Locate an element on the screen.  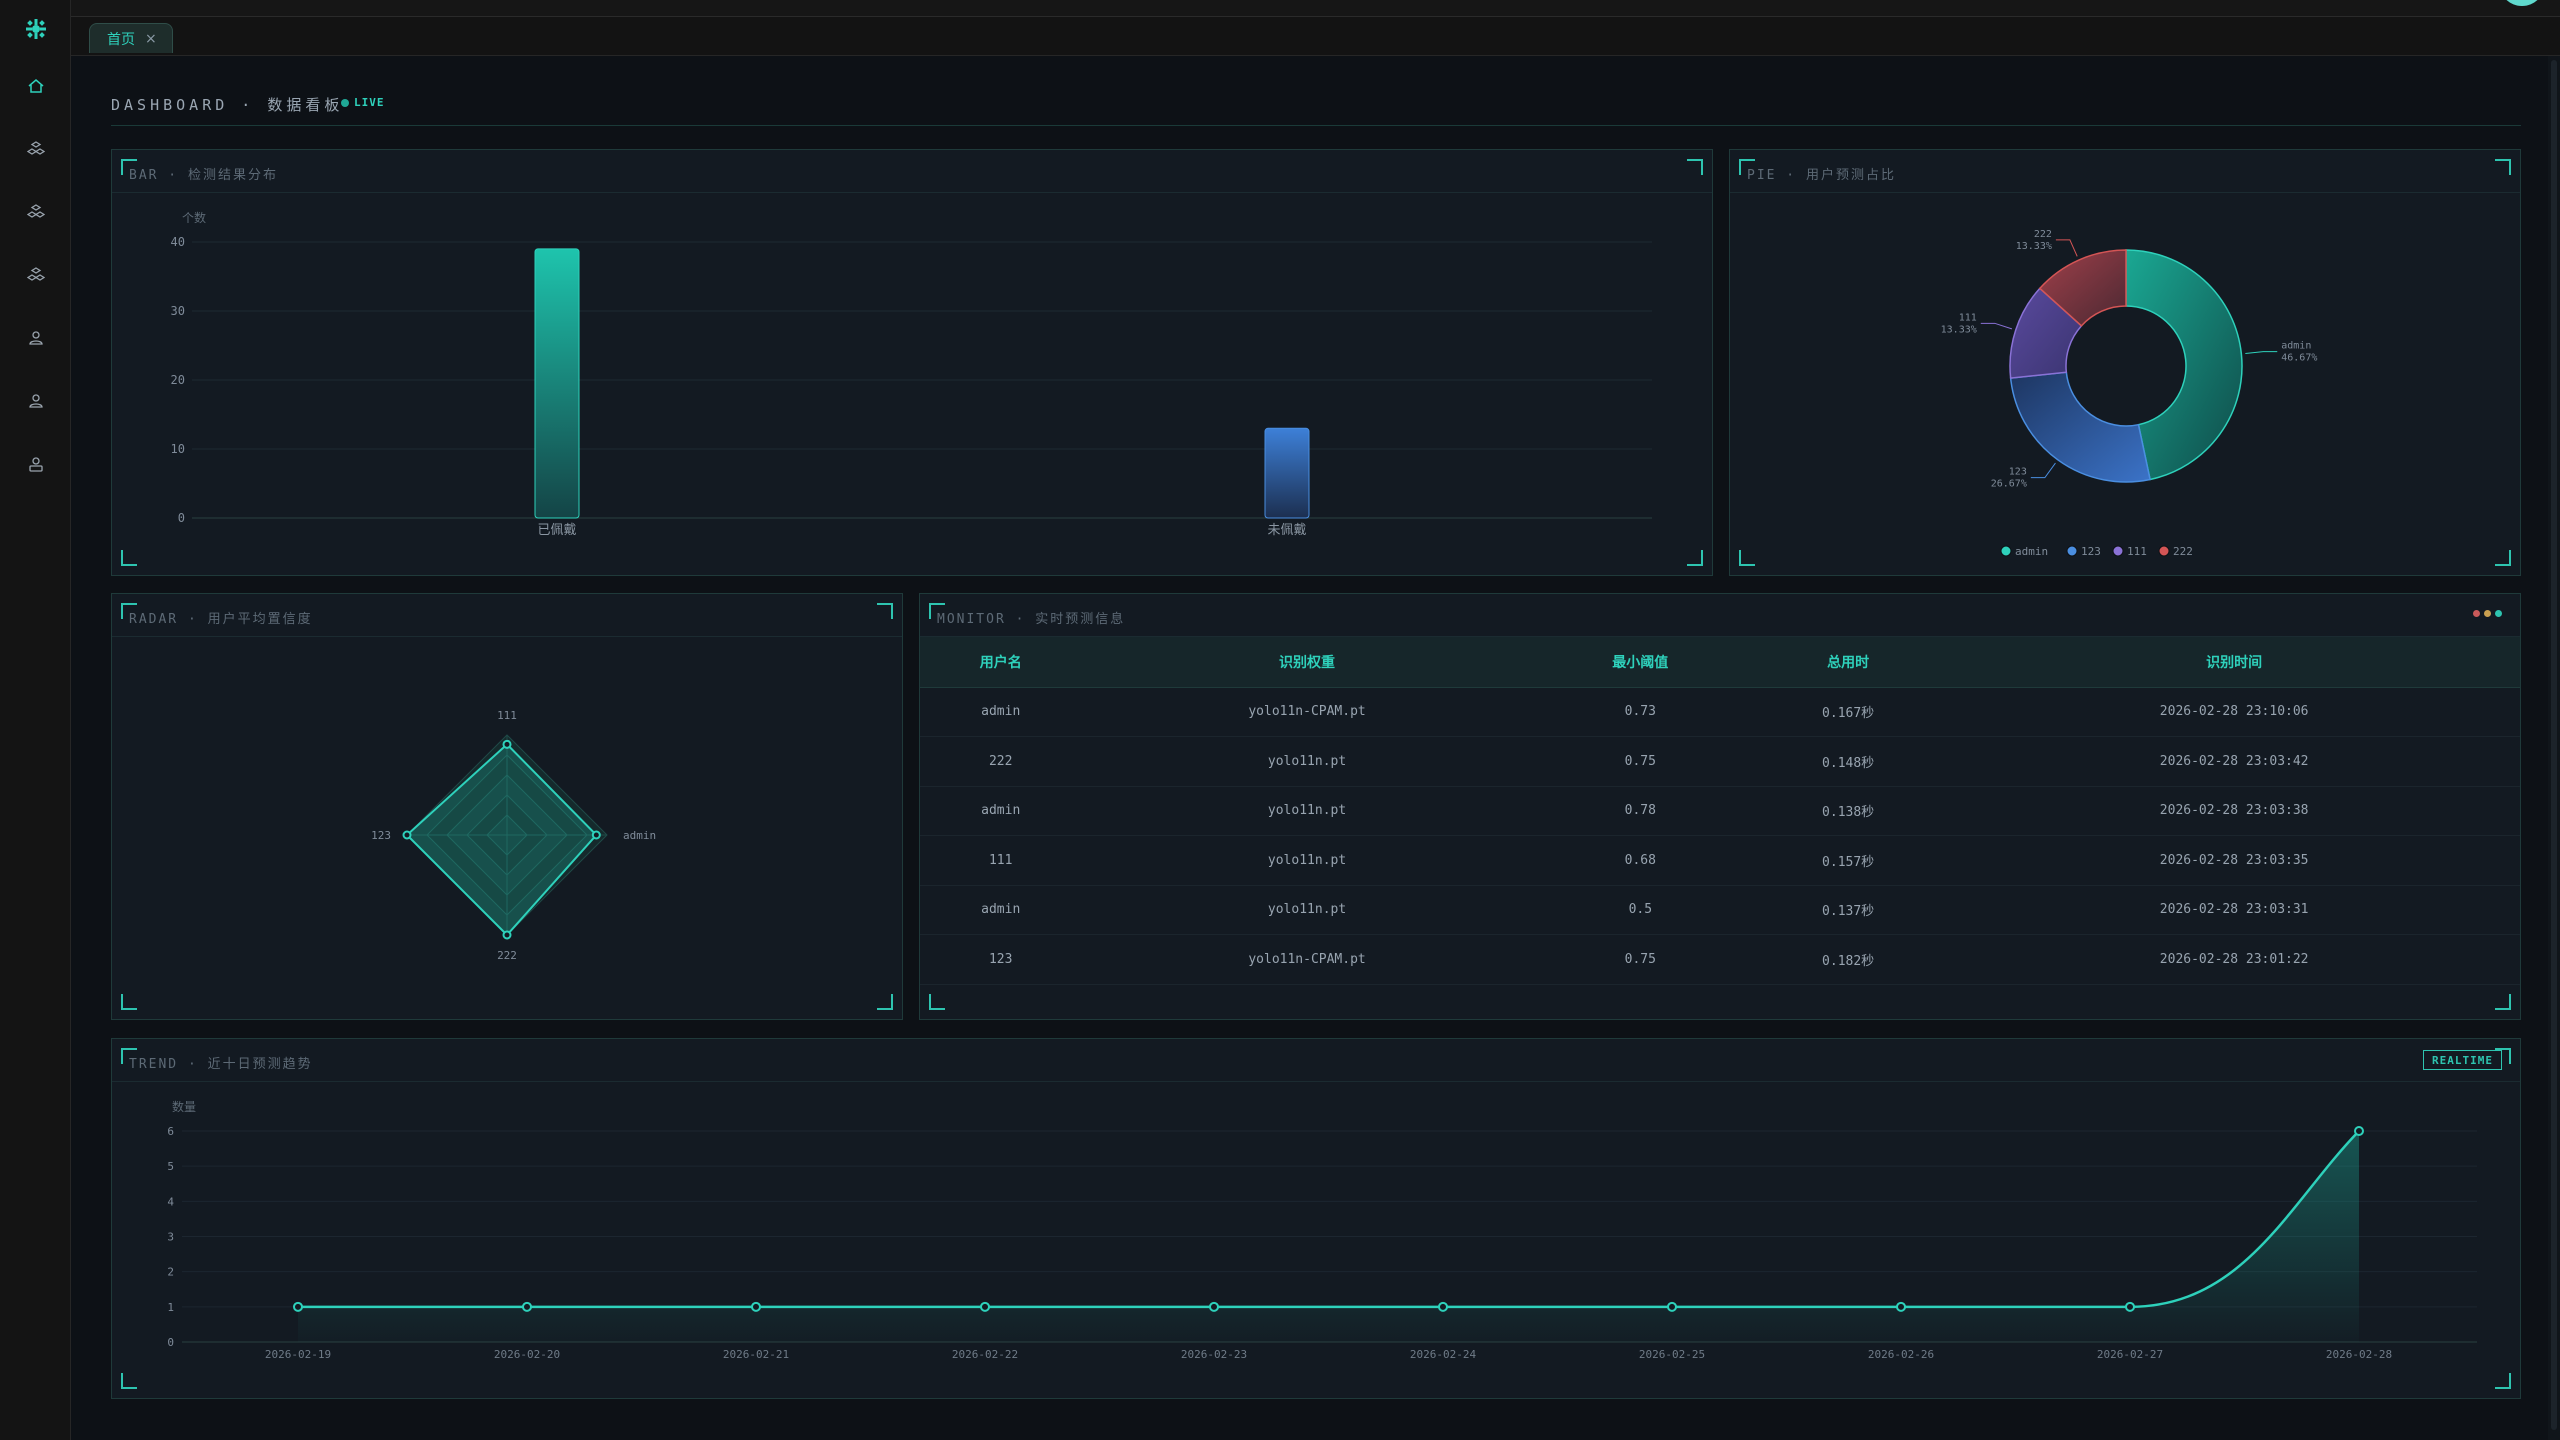
pie-label: 123 is located at coordinates (2018, 472).